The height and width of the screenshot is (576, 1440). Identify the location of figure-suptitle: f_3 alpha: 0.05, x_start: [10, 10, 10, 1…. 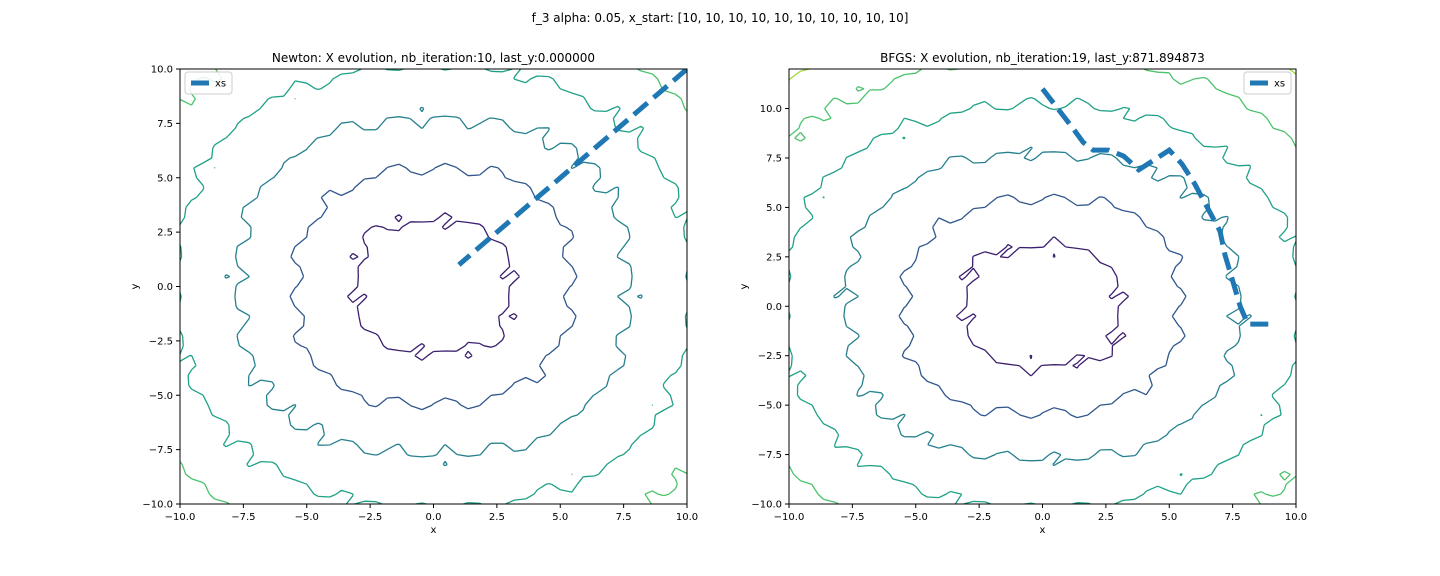
(720, 18).